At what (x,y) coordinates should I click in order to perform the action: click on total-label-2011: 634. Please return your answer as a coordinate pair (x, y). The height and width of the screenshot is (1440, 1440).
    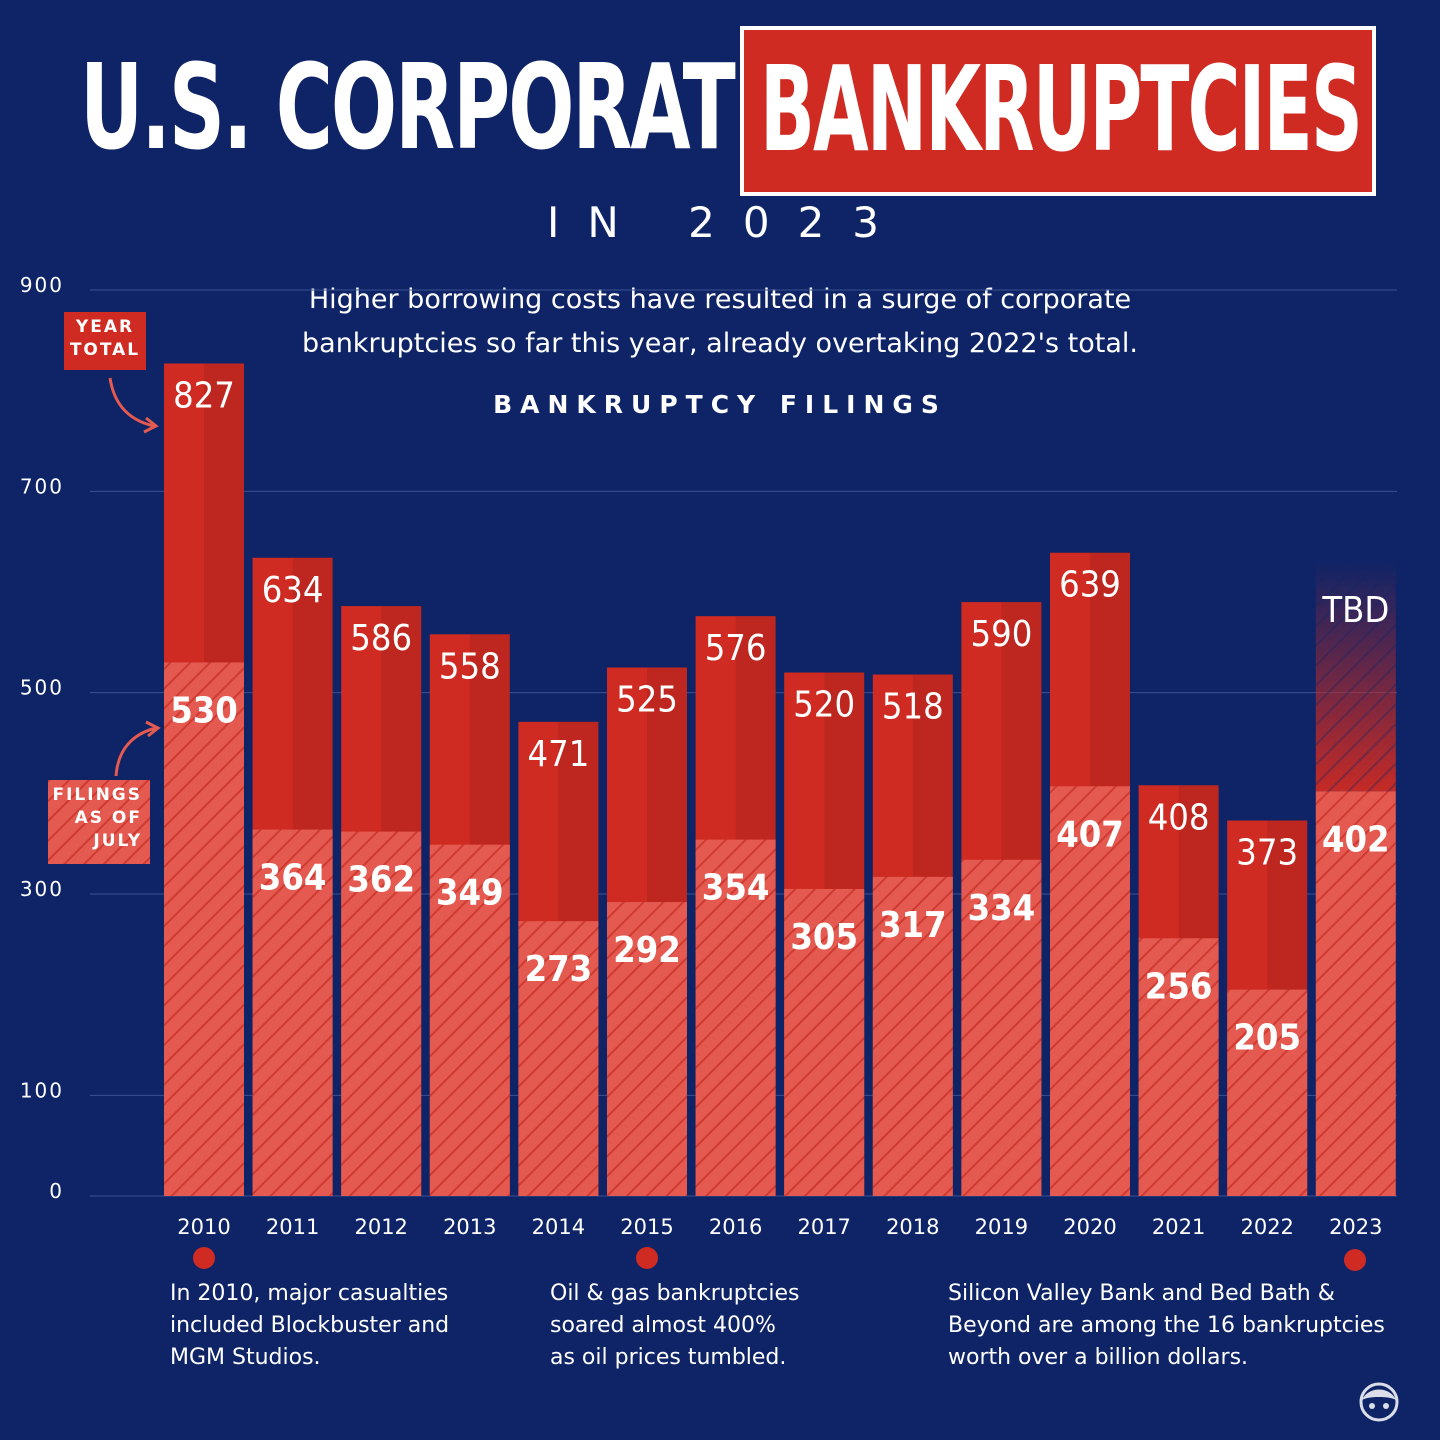
    Looking at the image, I should click on (293, 590).